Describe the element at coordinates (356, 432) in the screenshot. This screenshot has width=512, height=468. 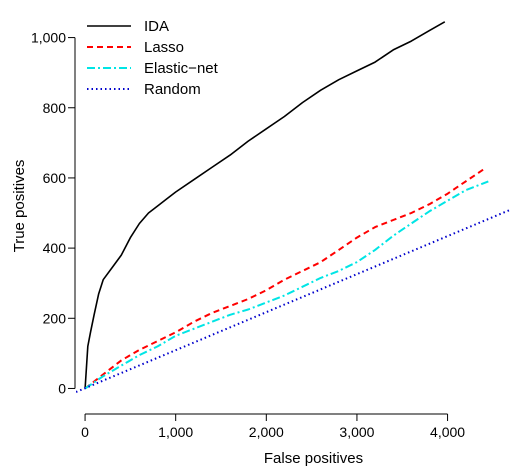
I see `x-tick-label: 3,000` at that location.